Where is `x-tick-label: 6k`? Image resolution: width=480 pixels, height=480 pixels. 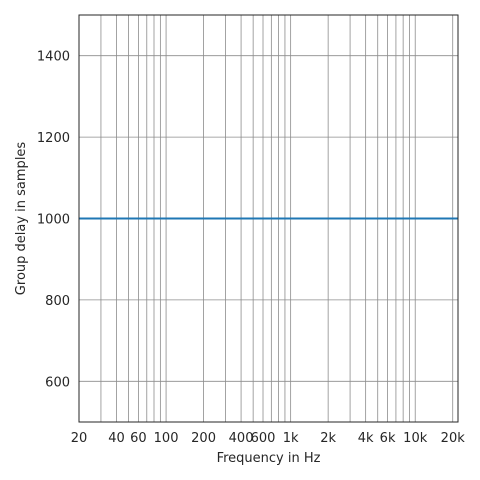 x-tick-label: 6k is located at coordinates (388, 438).